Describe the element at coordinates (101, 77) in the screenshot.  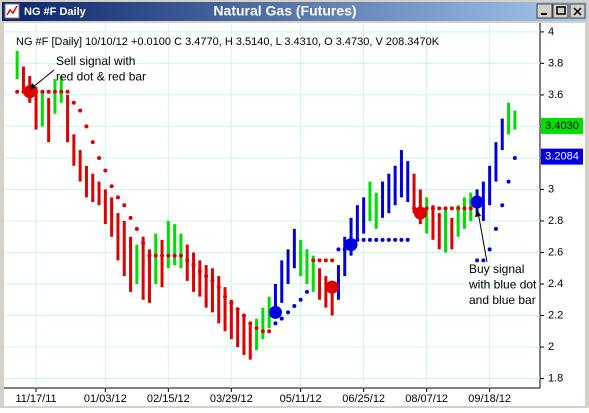
I see `annotation-text: red dot & red bar` at that location.